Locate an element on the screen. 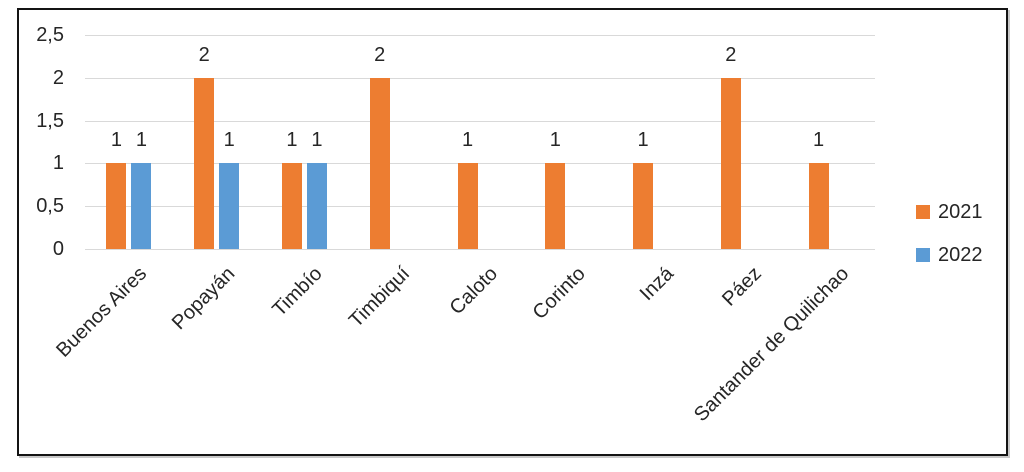 This screenshot has height=472, width=1024. y-tick-label: 1,5 is located at coordinates (50, 120).